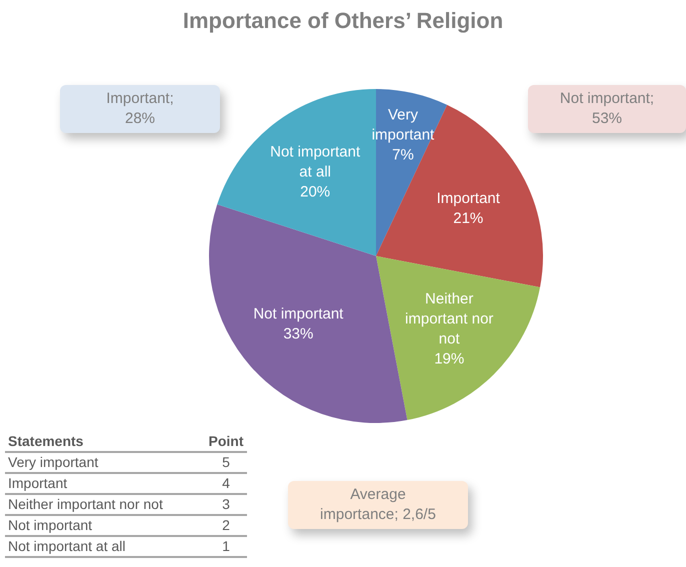  I want to click on text: Point, so click(226, 442).